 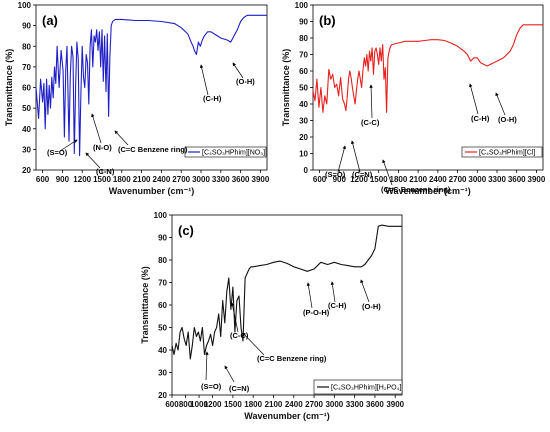 I want to click on y-tick-label: 10, so click(x=303, y=154).